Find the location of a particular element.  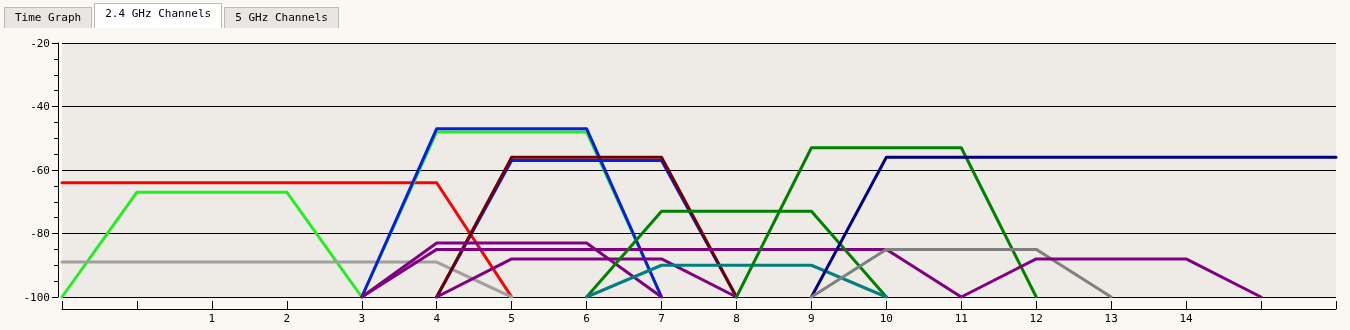

x-tick-label: 11 is located at coordinates (961, 318).